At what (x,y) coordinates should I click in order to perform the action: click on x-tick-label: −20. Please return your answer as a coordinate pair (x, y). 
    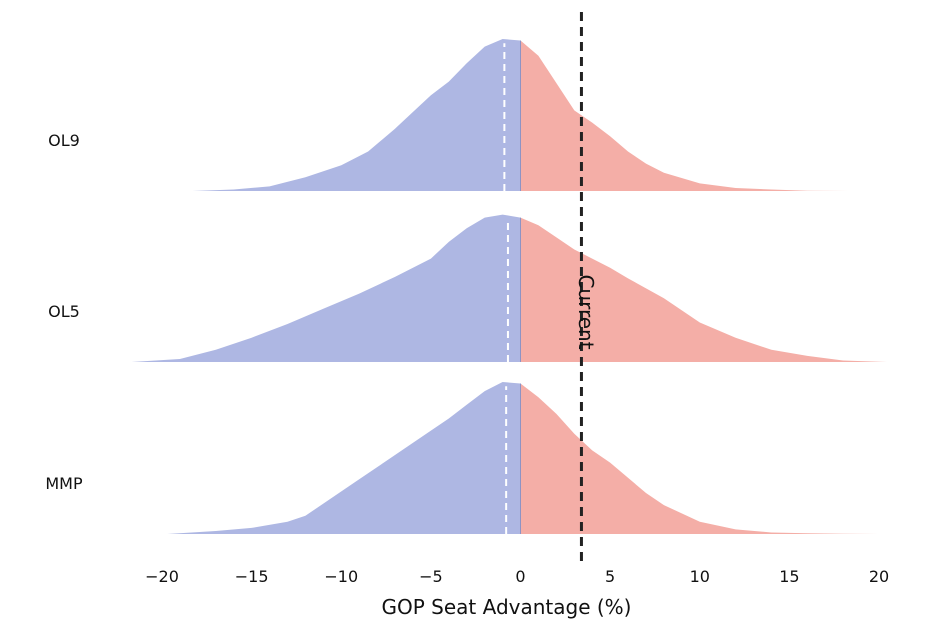
    Looking at the image, I should click on (162, 576).